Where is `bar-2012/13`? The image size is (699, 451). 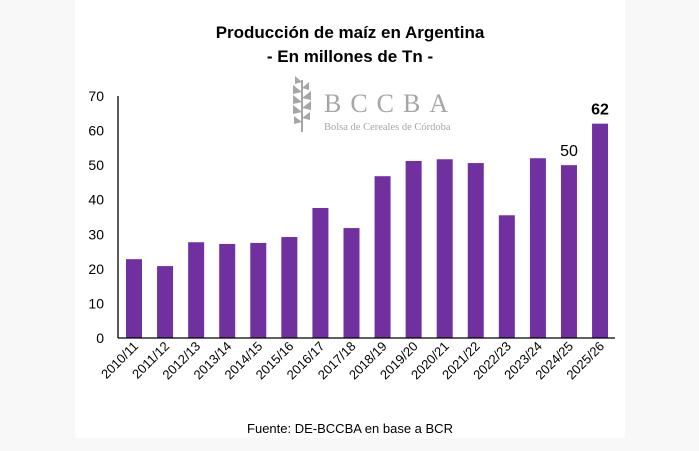
bar-2012/13 is located at coordinates (196, 290).